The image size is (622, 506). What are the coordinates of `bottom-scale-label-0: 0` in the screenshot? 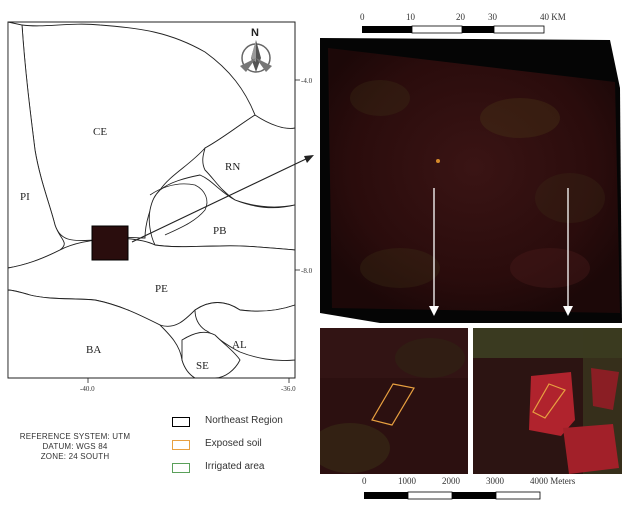 It's located at (364, 481).